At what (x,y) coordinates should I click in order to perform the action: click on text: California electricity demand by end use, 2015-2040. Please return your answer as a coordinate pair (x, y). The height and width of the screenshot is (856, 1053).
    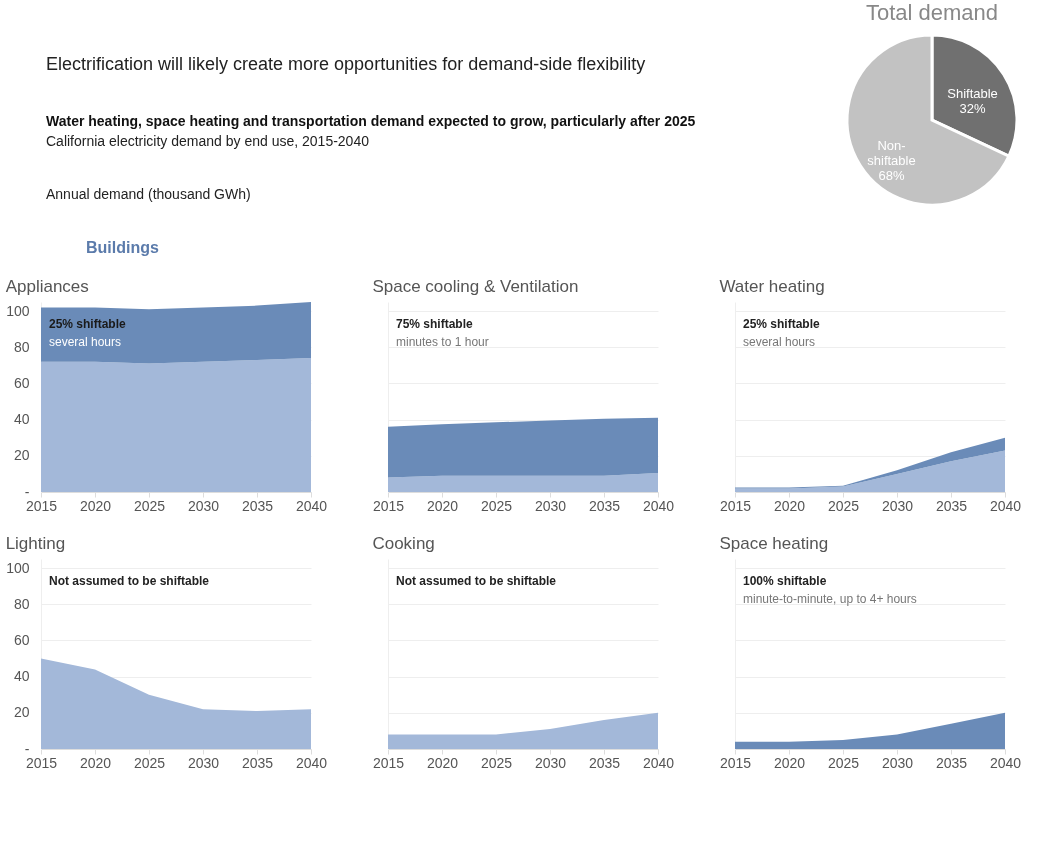
    Looking at the image, I should click on (208, 141).